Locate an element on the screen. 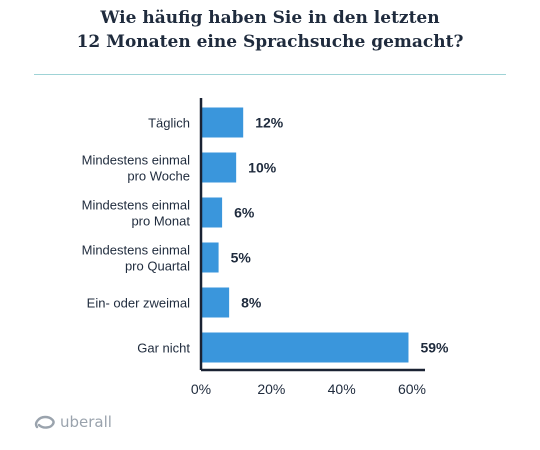 This screenshot has width=540, height=450. category-label: pro Woche is located at coordinates (158, 176).